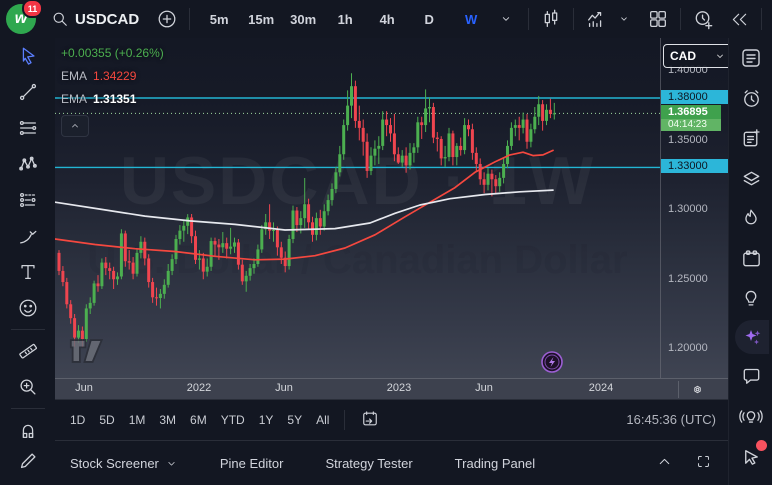 This screenshot has height=485, width=772. What do you see at coordinates (751, 456) in the screenshot?
I see `follow-cursor-button` at bounding box center [751, 456].